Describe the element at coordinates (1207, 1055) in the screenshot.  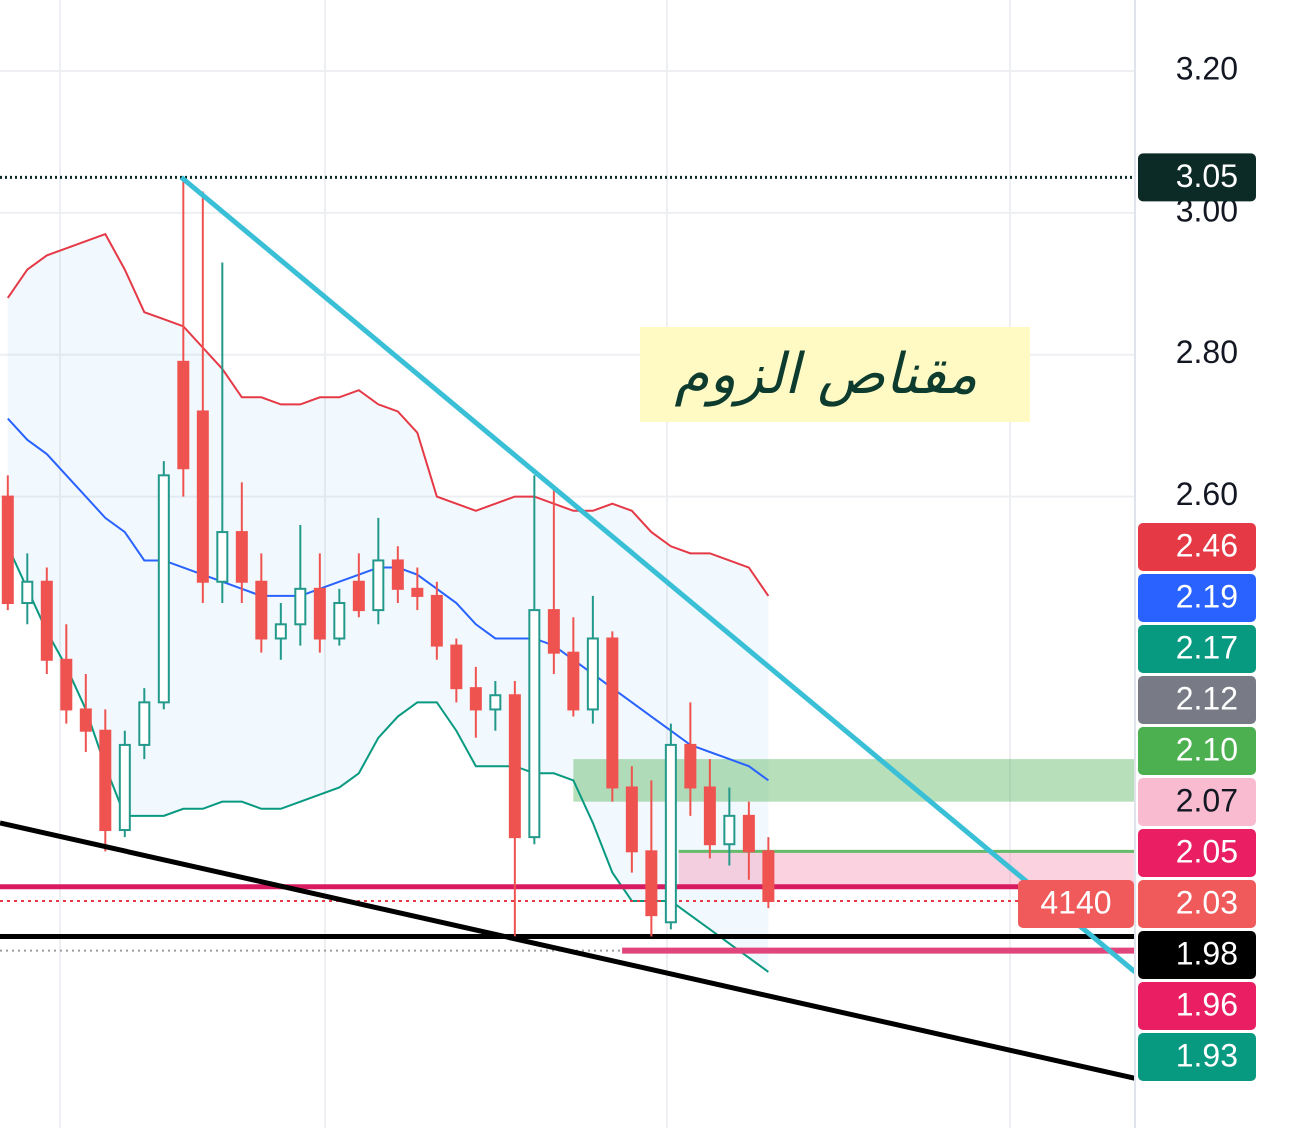
I see `price-label: 1.93` at that location.